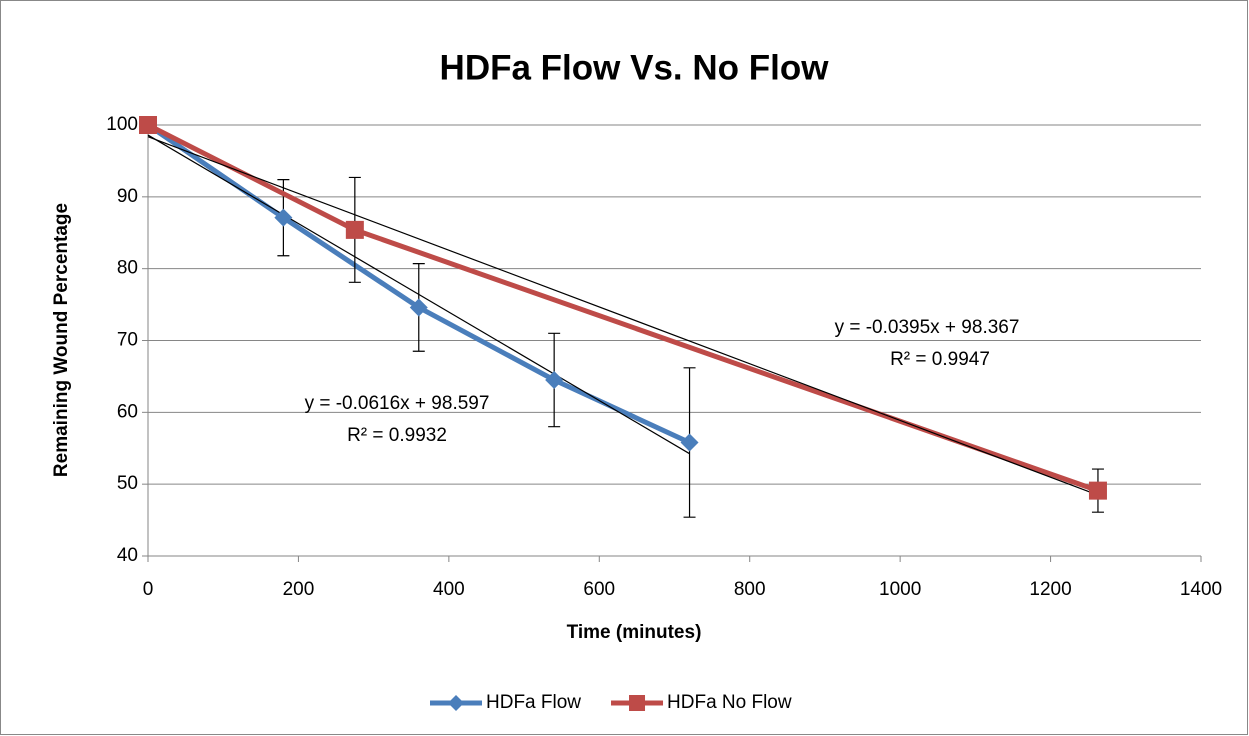 This screenshot has height=736, width=1249. What do you see at coordinates (127, 483) in the screenshot?
I see `y-tick-label: 50` at bounding box center [127, 483].